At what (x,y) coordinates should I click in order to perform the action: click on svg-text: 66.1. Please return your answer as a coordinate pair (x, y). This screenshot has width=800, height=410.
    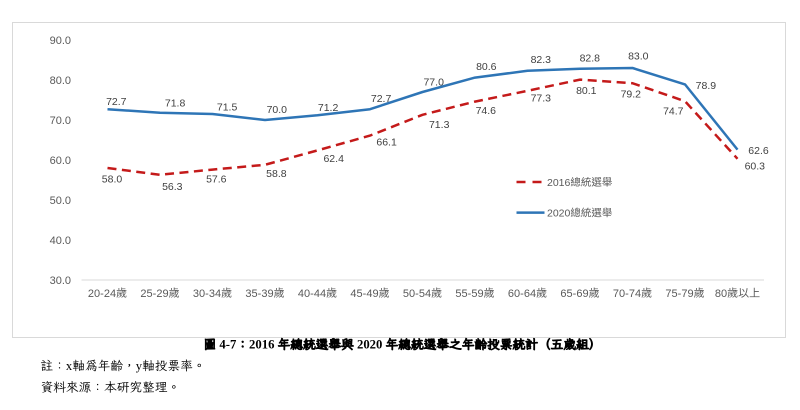
    Looking at the image, I should click on (386, 143).